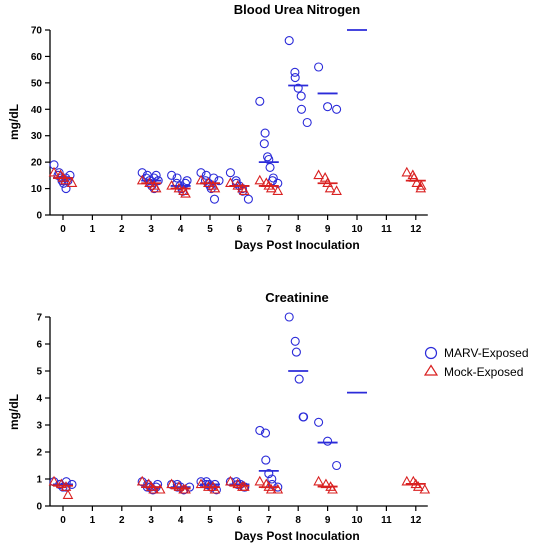 This screenshot has width=550, height=545. Describe the element at coordinates (296, 536) in the screenshot. I see `creatinine-x-axis-label: Days Post Inoculation` at that location.